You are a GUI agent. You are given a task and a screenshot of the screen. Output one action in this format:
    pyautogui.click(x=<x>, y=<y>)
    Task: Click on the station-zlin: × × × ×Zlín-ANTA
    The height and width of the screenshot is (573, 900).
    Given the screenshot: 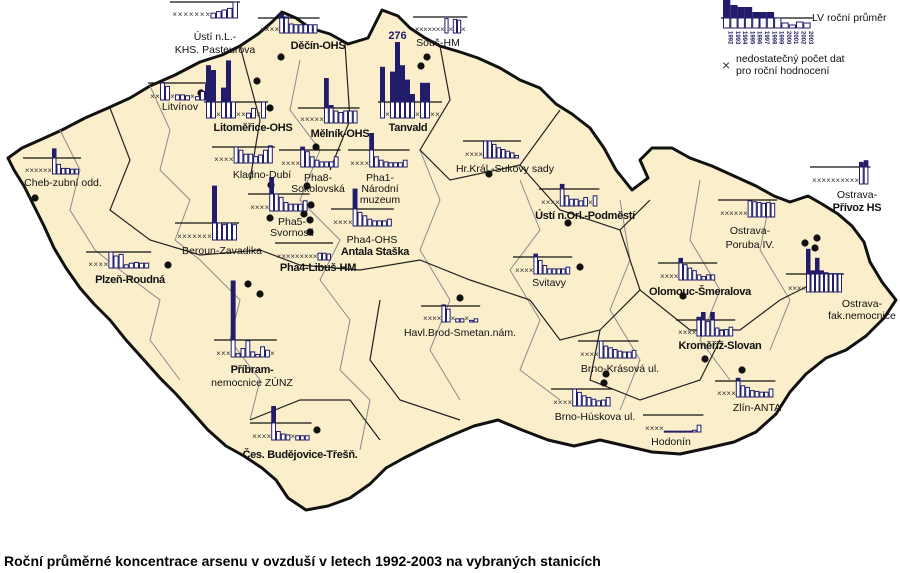 What is the action you would take?
    pyautogui.click(x=748, y=395)
    